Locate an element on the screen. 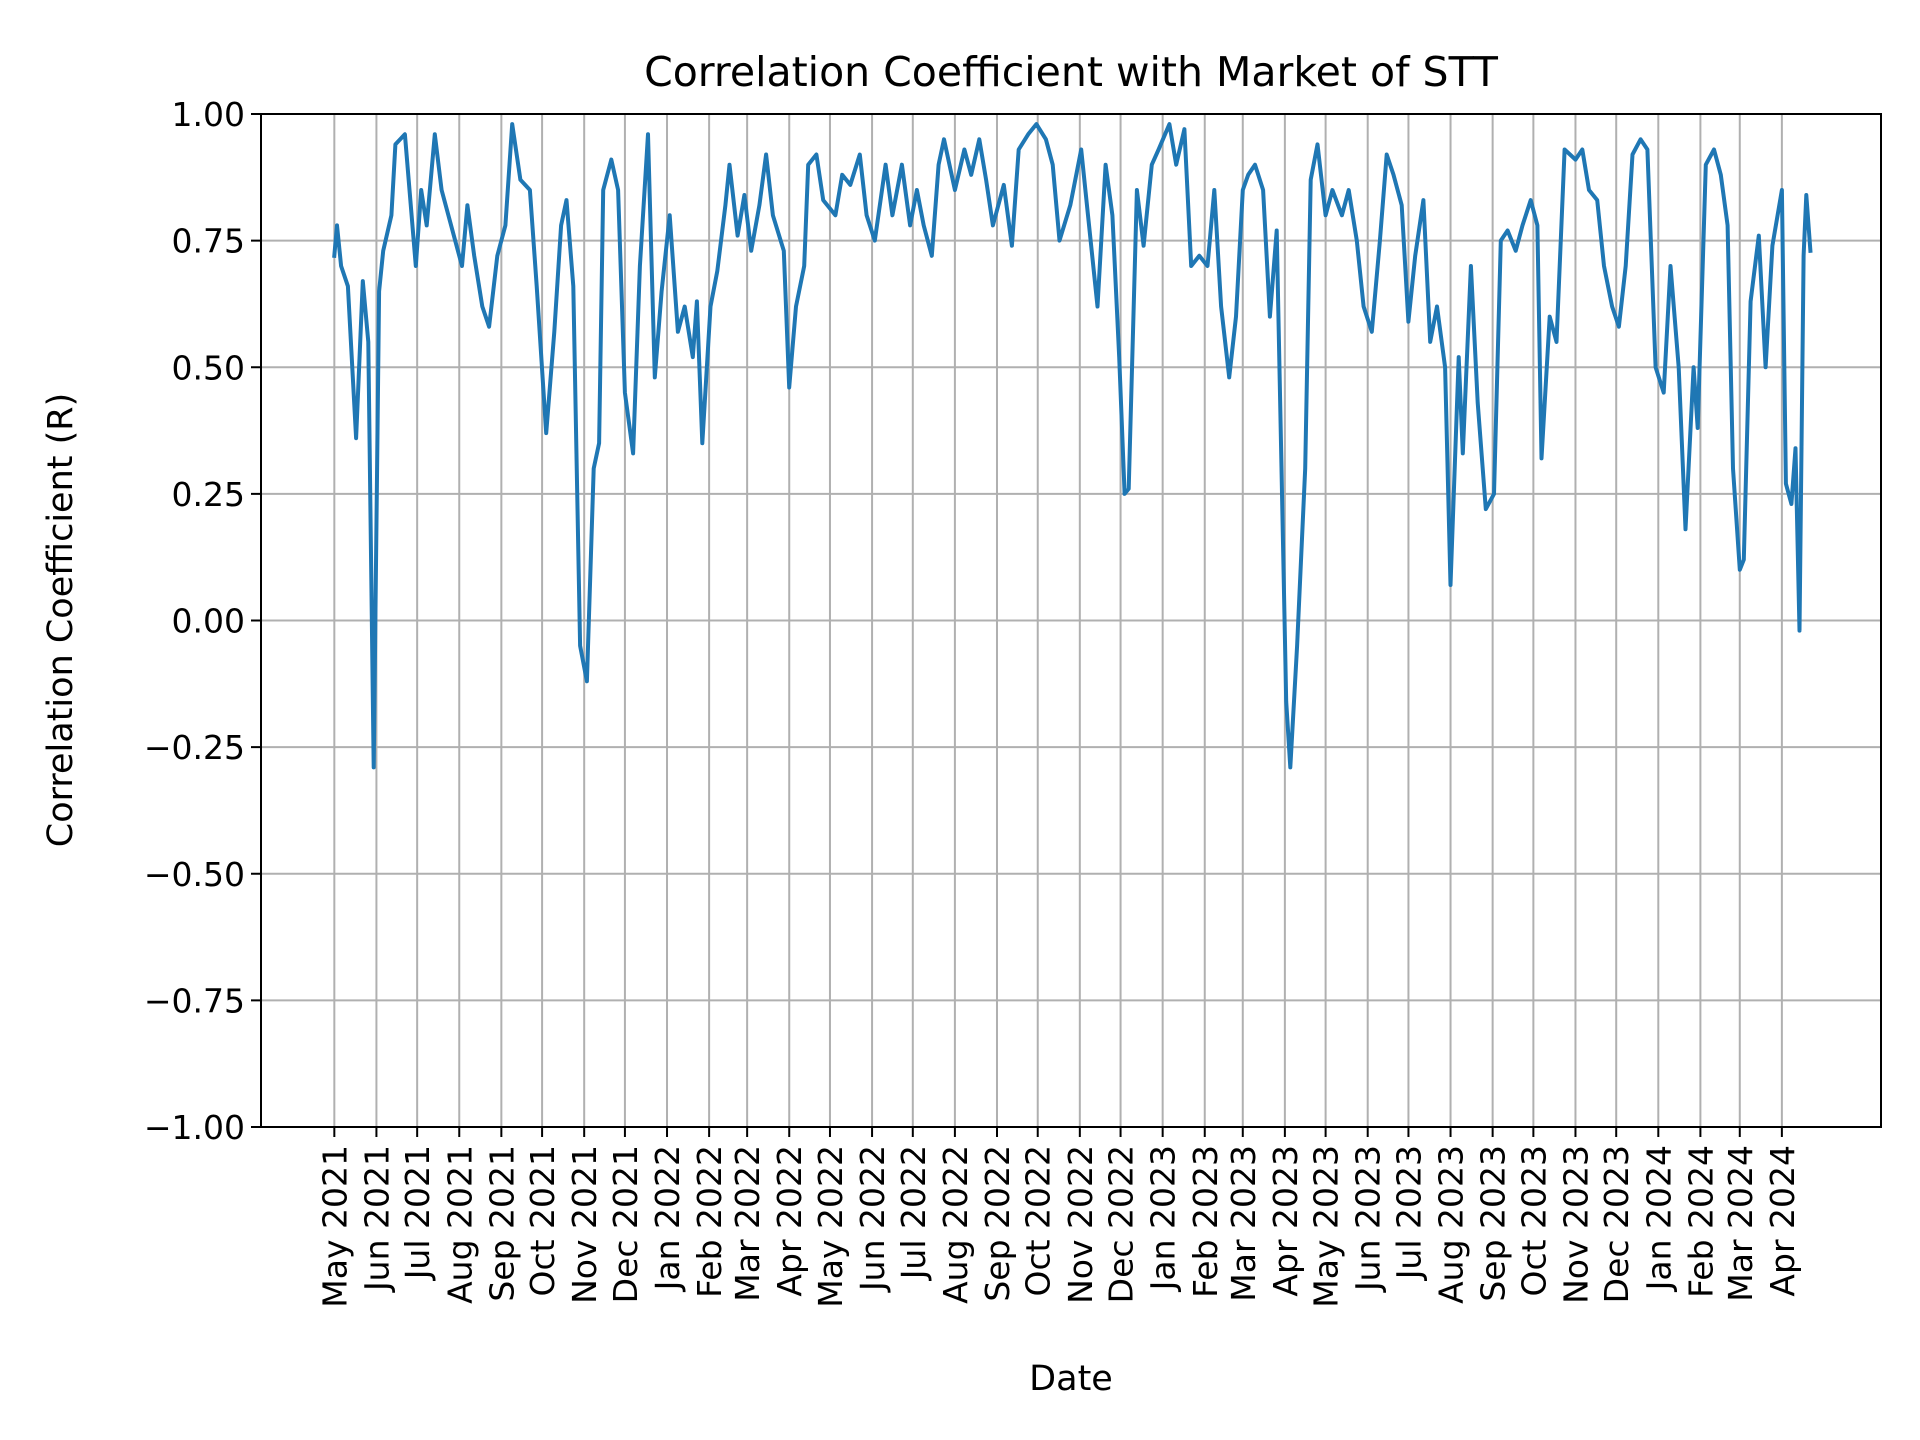 The height and width of the screenshot is (1440, 1920). x-tick-label: Jul 2023 is located at coordinates (1408, 1213).